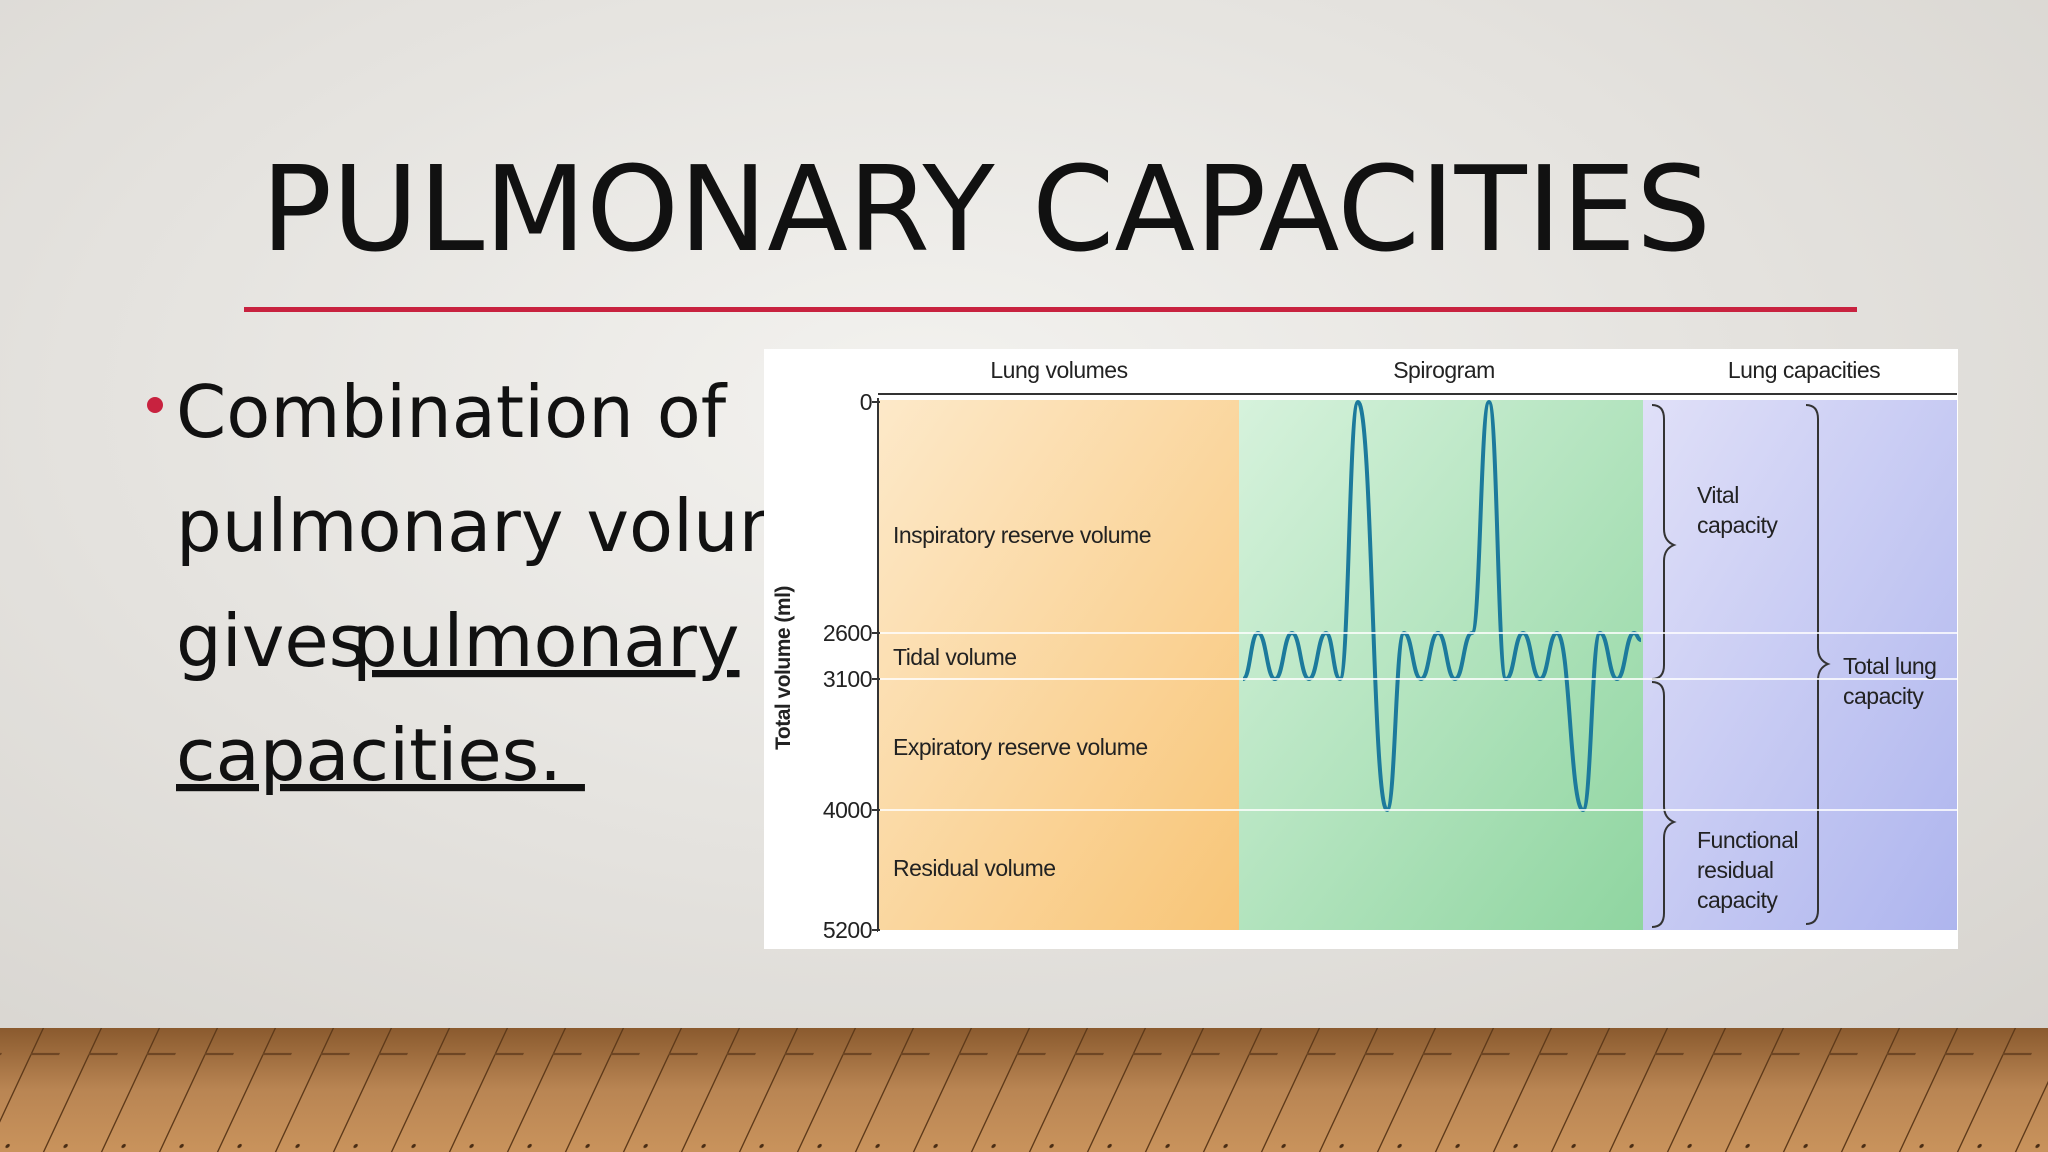 This screenshot has height=1152, width=2048. Describe the element at coordinates (1020, 747) in the screenshot. I see `volume-label: Expiratory reserve volume` at that location.